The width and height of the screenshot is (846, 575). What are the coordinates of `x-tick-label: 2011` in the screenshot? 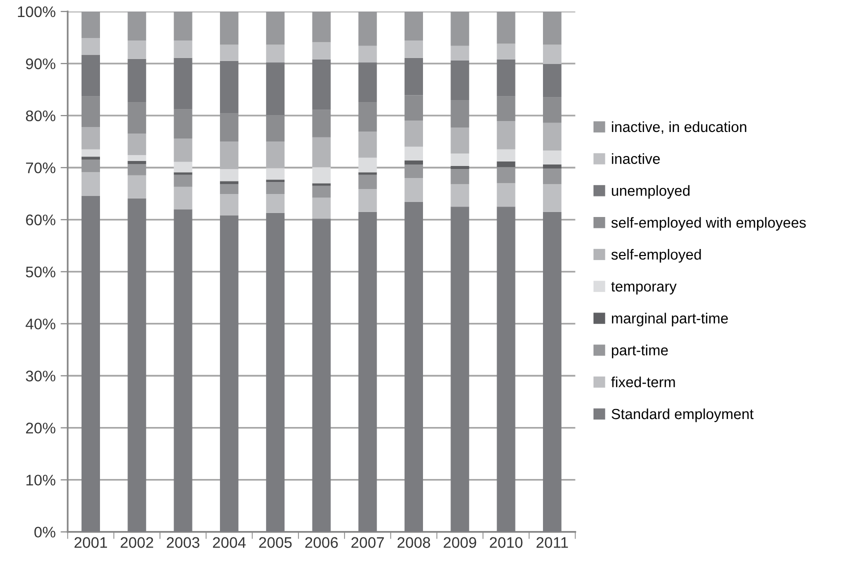 It's located at (552, 542).